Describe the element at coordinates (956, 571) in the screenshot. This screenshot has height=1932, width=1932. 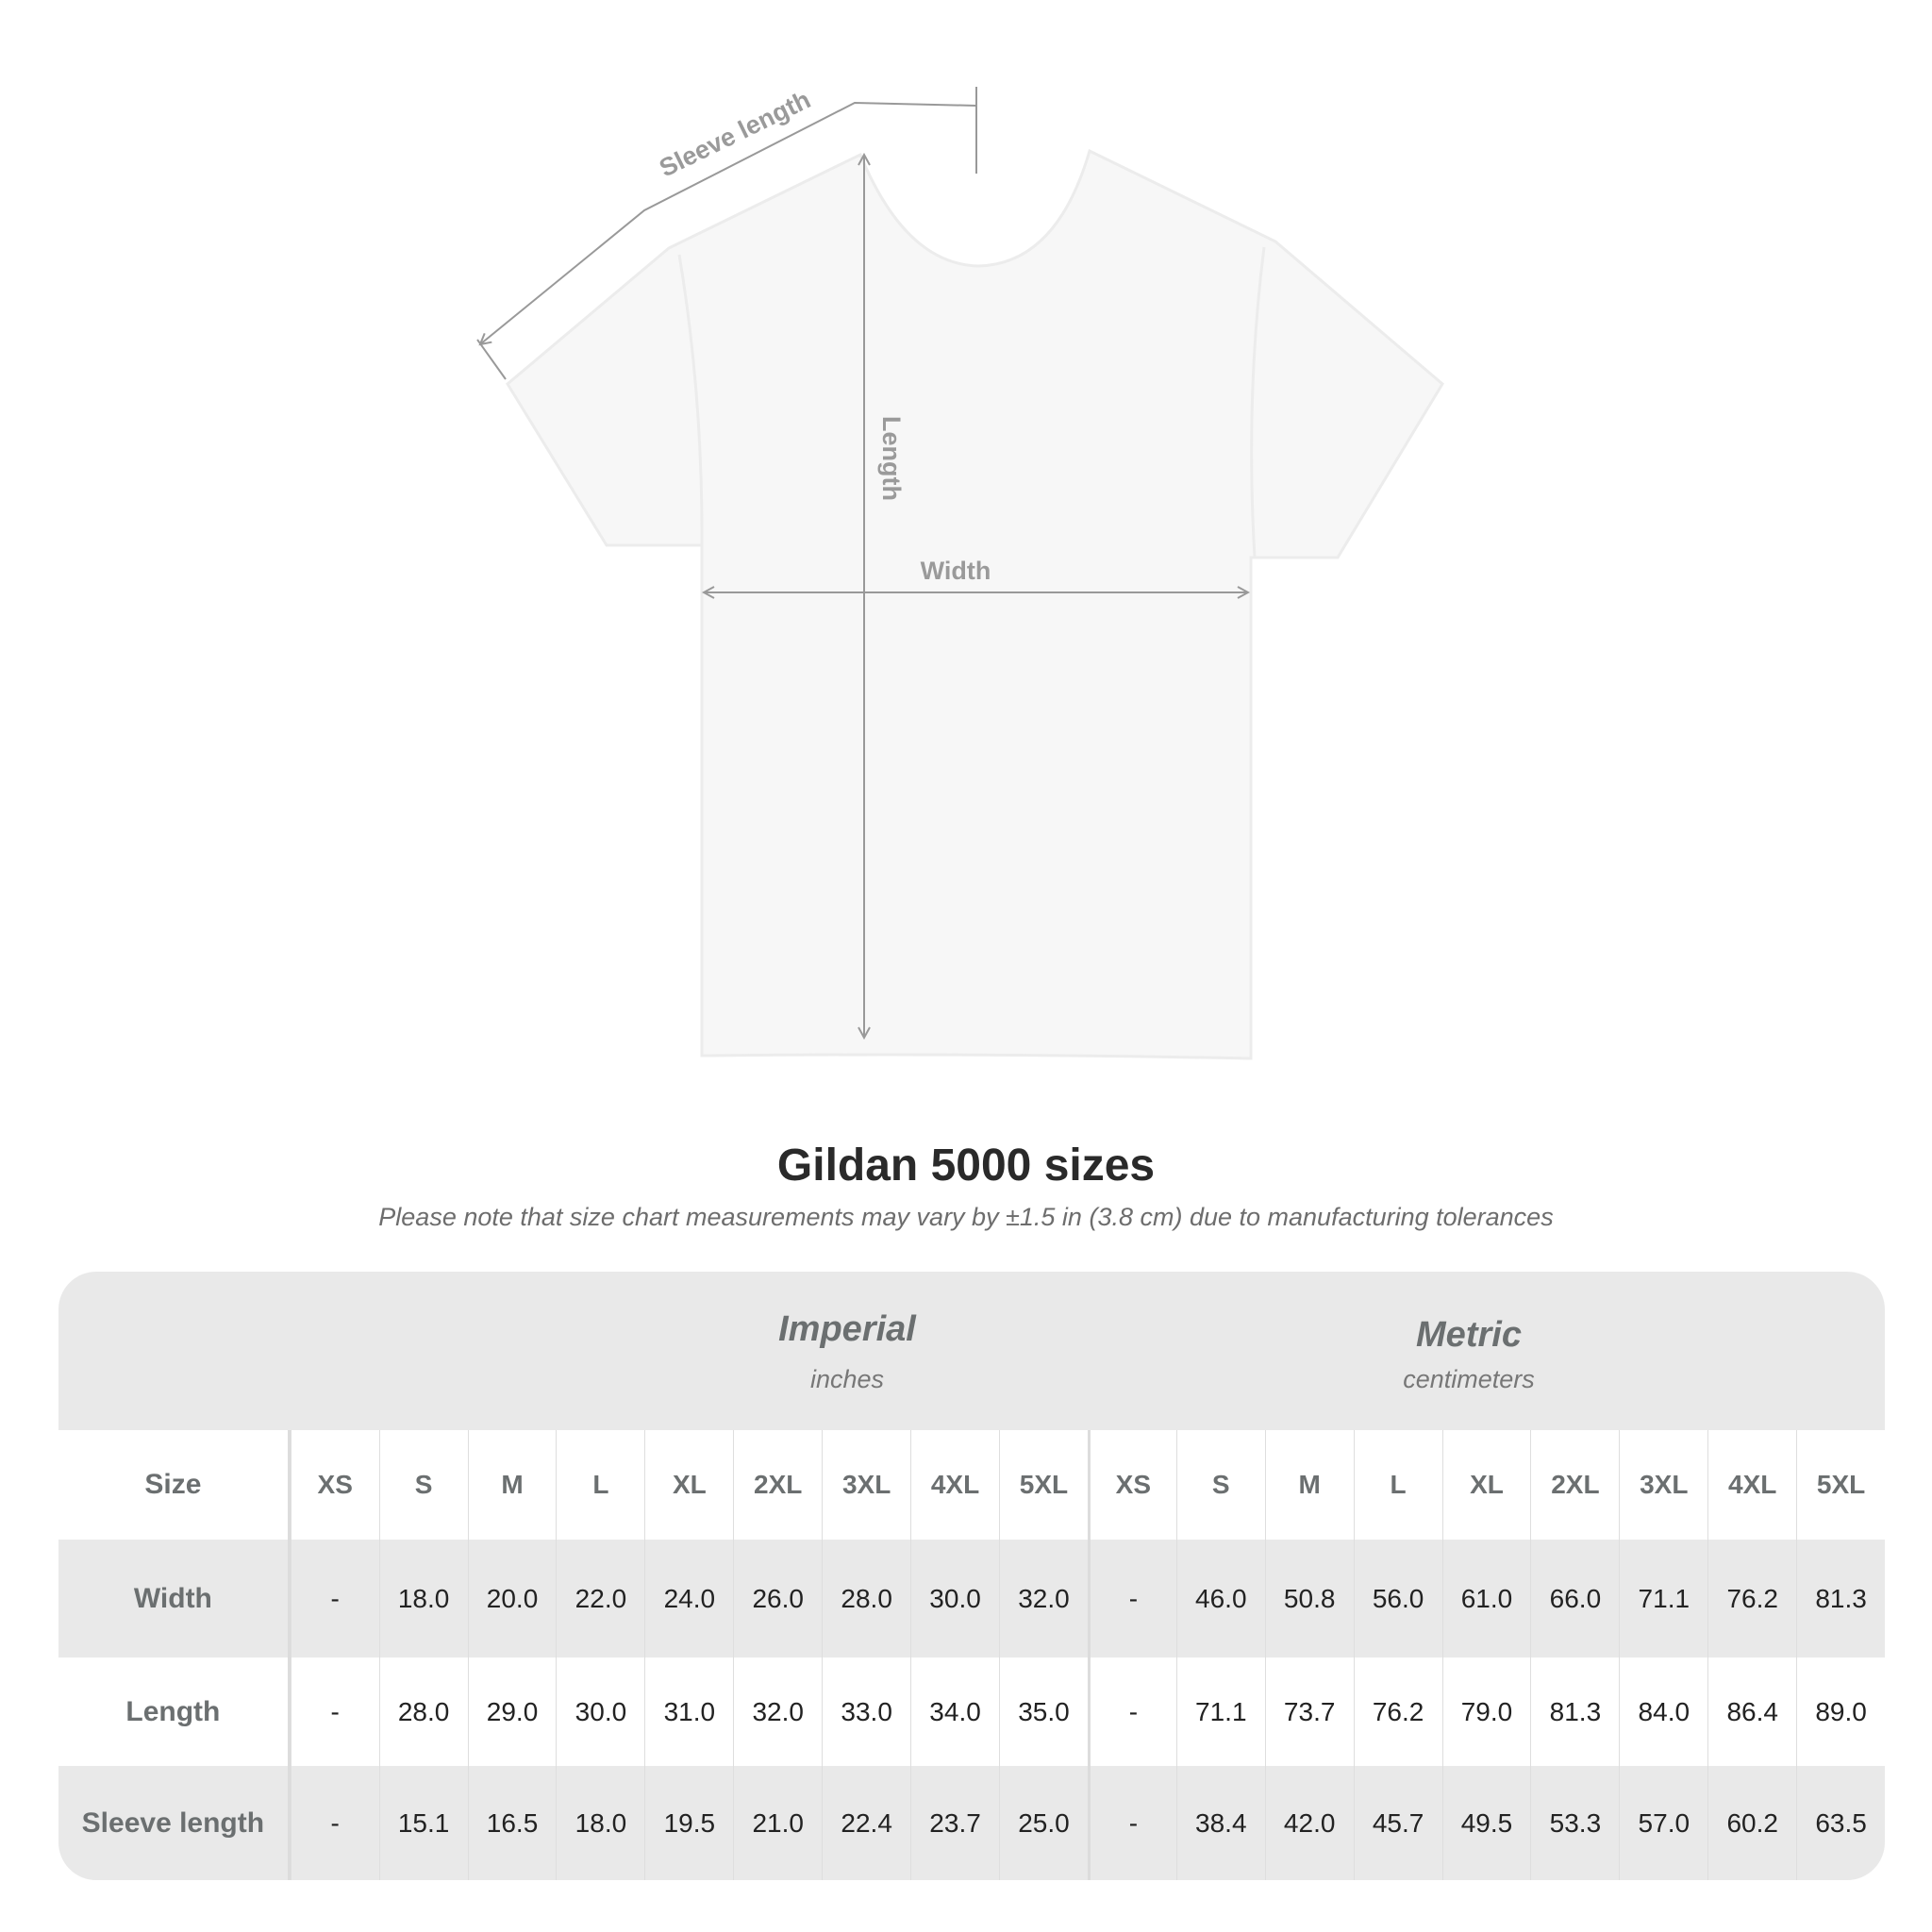
I see `width-label: Width` at that location.